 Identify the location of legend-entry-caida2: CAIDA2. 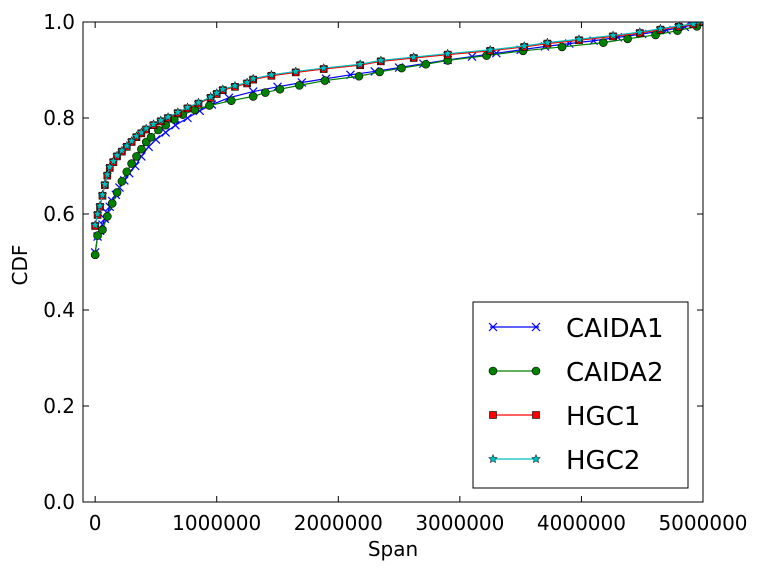
(576, 373).